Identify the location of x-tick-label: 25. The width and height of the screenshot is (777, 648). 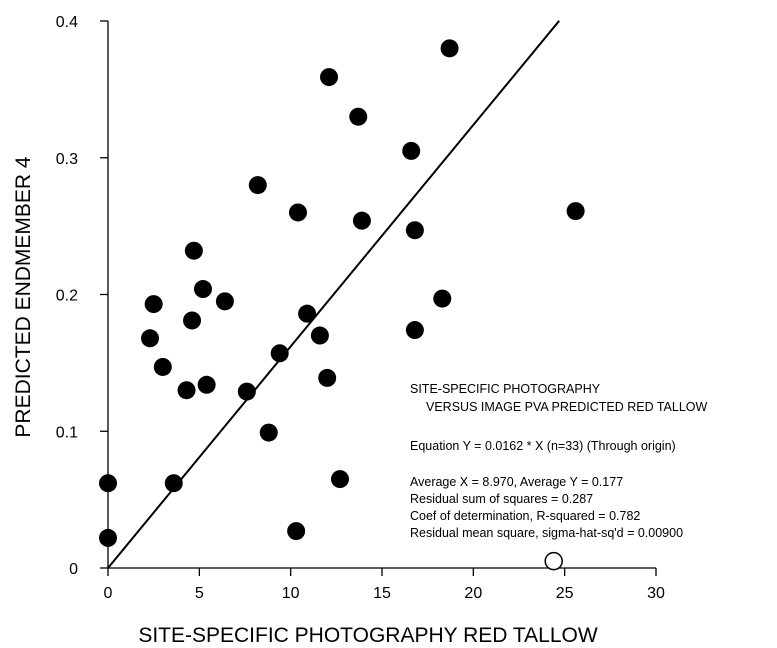
(565, 593).